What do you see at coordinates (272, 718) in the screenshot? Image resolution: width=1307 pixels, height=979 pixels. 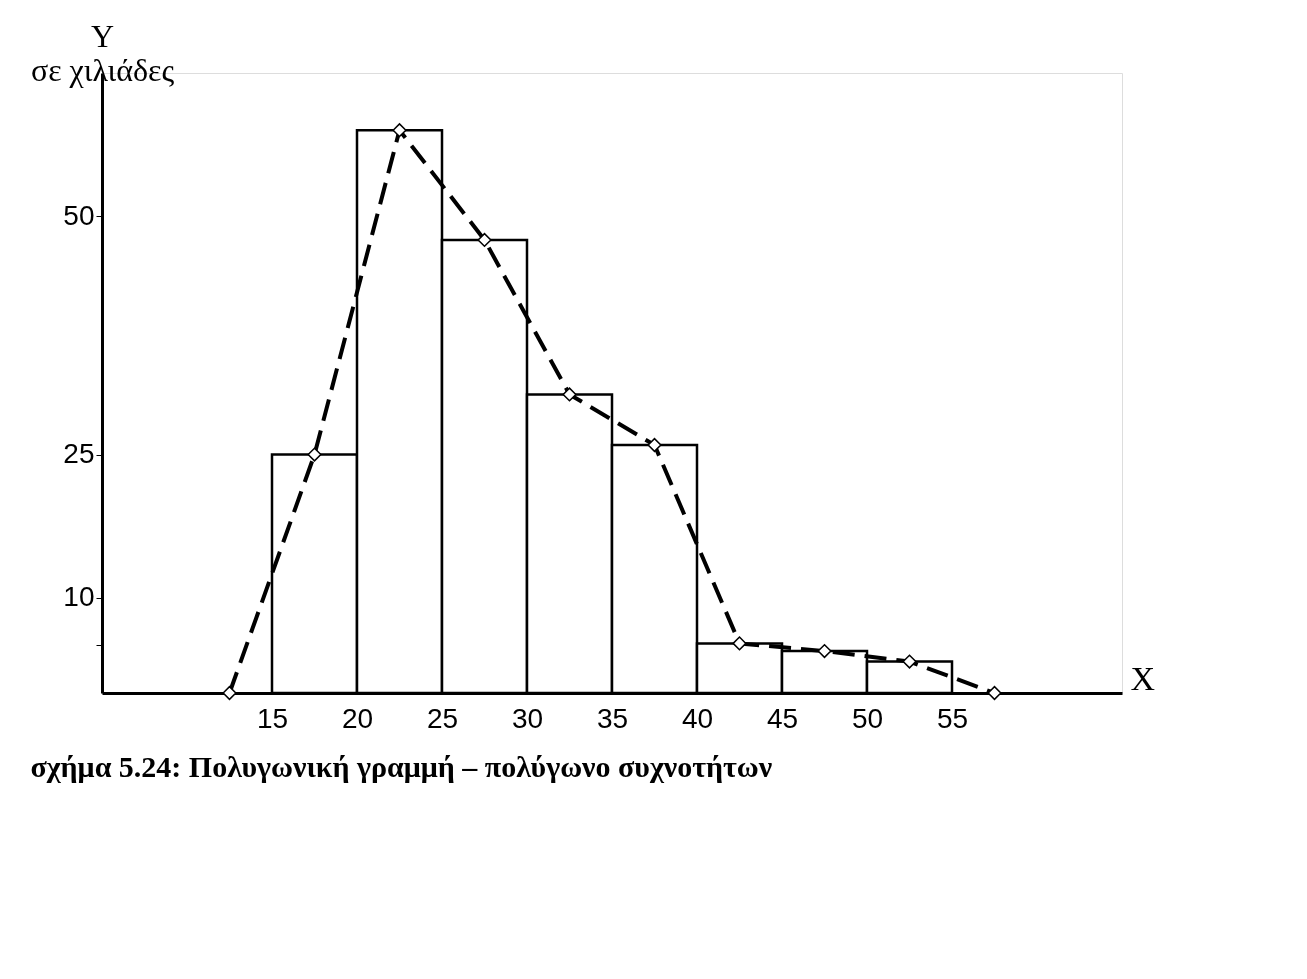 I see `x-tick-label: 15` at bounding box center [272, 718].